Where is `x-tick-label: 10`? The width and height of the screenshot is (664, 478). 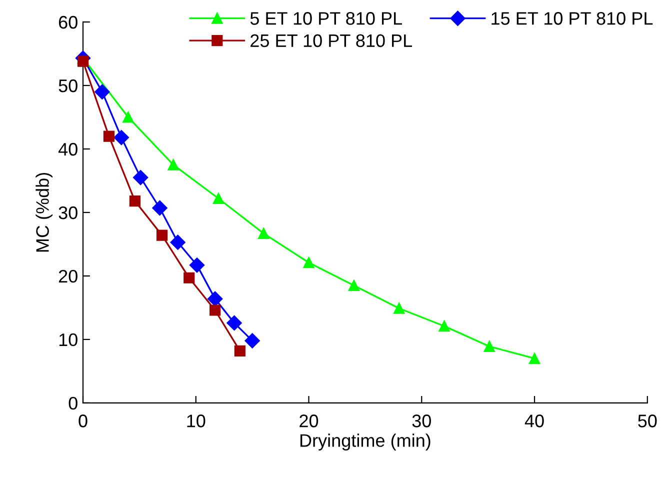
x-tick-label: 10 is located at coordinates (196, 421).